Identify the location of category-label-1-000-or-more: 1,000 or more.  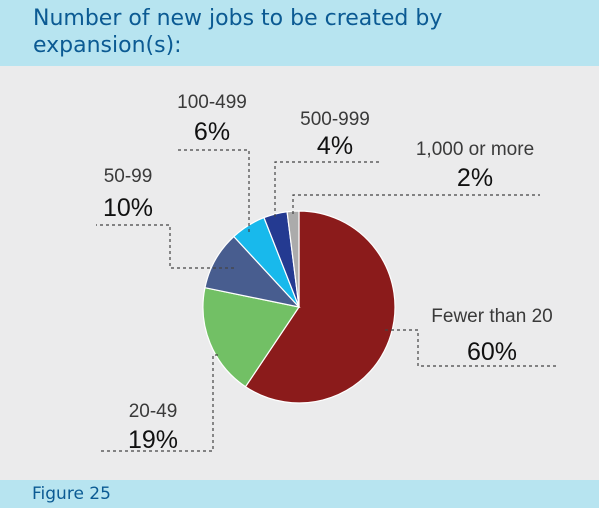
(475, 149).